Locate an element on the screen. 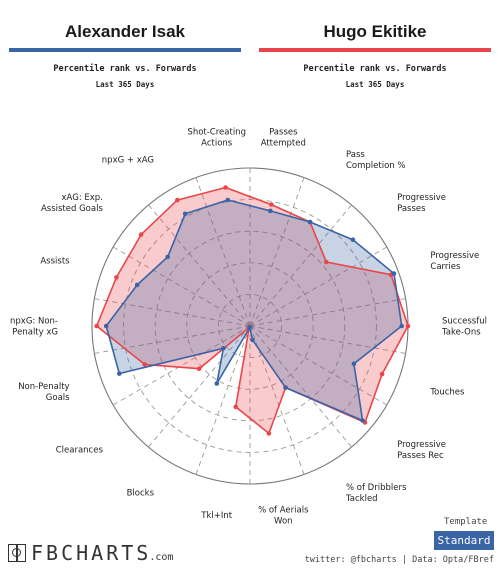 Image resolution: width=500 pixels, height=571 pixels. player2-color-bar is located at coordinates (375, 50).